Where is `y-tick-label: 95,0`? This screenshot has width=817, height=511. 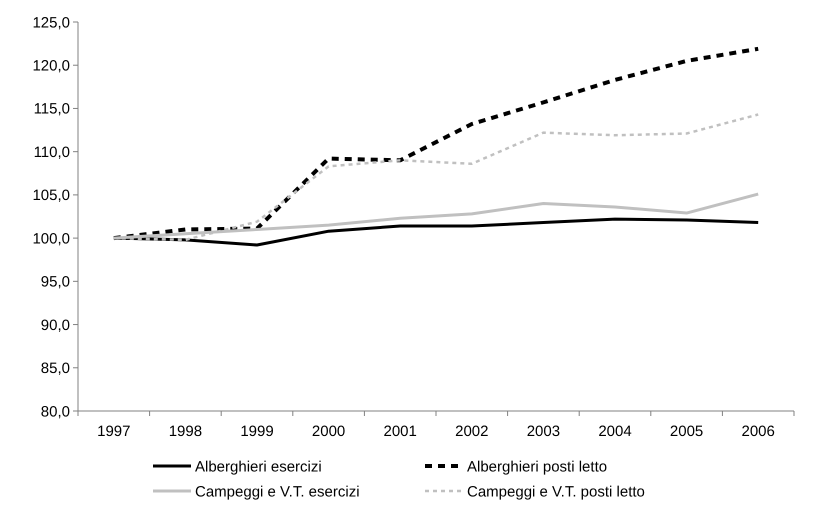 y-tick-label: 95,0 is located at coordinates (55, 282).